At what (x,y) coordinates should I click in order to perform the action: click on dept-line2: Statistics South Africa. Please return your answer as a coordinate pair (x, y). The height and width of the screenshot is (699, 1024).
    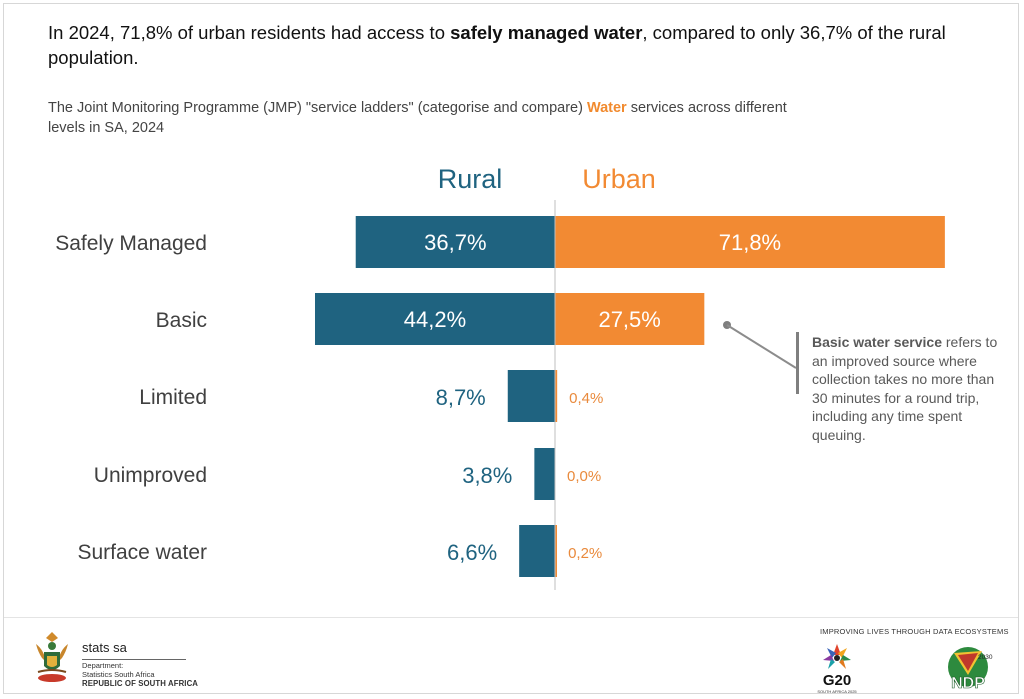
    Looking at the image, I should click on (118, 674).